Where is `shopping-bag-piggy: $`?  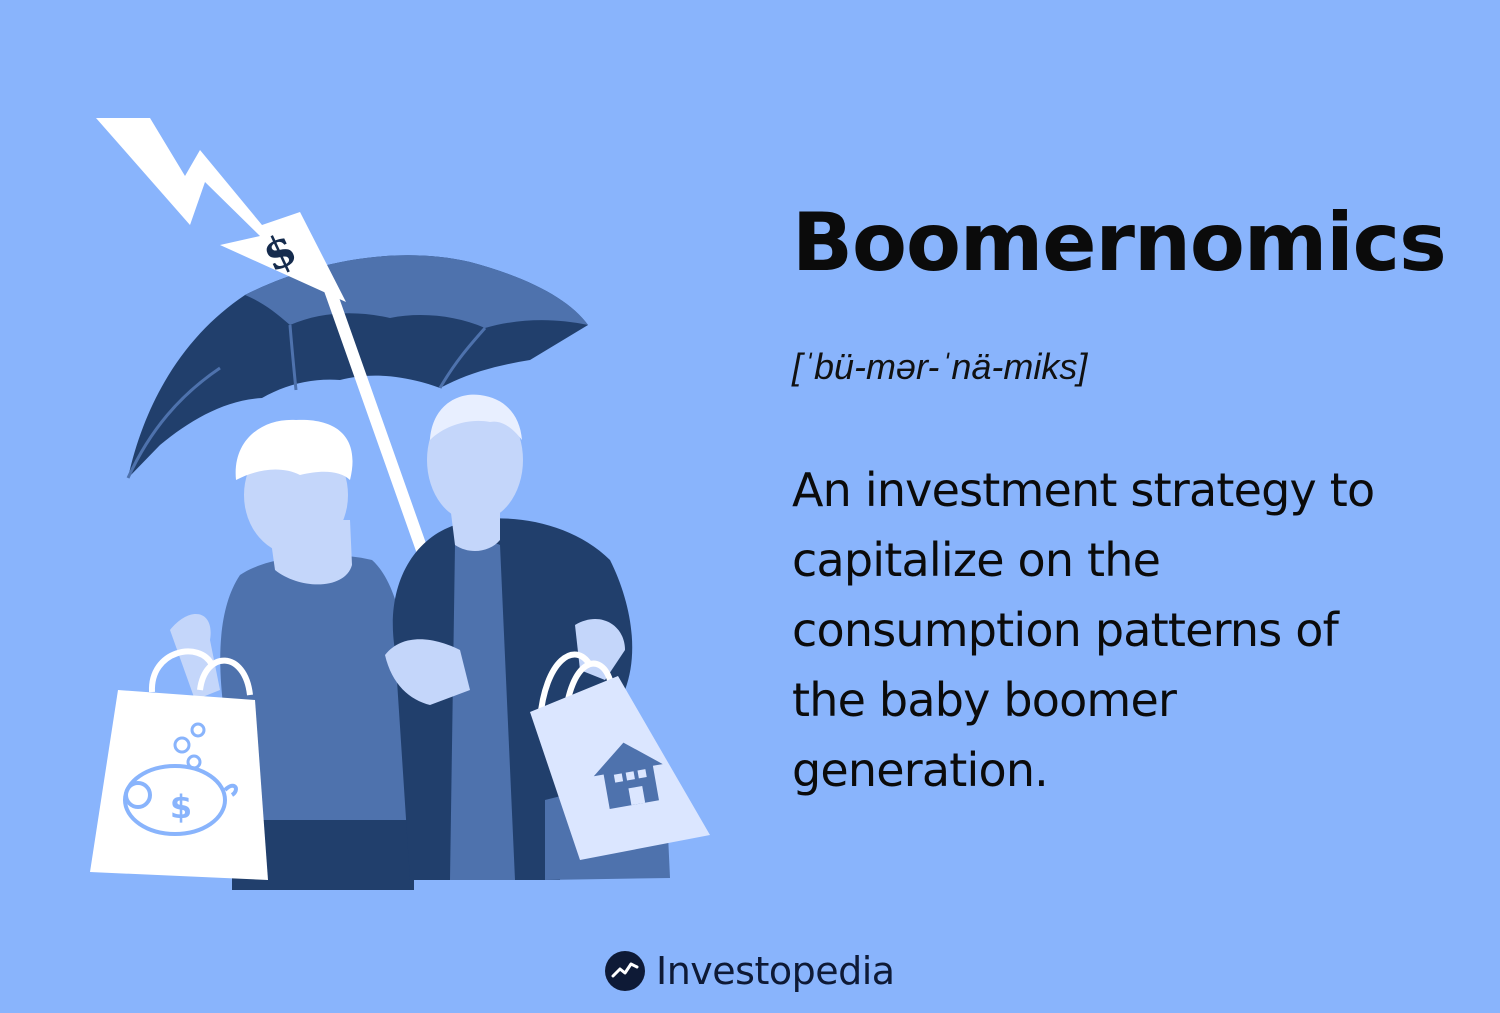 shopping-bag-piggy: $ is located at coordinates (179, 764).